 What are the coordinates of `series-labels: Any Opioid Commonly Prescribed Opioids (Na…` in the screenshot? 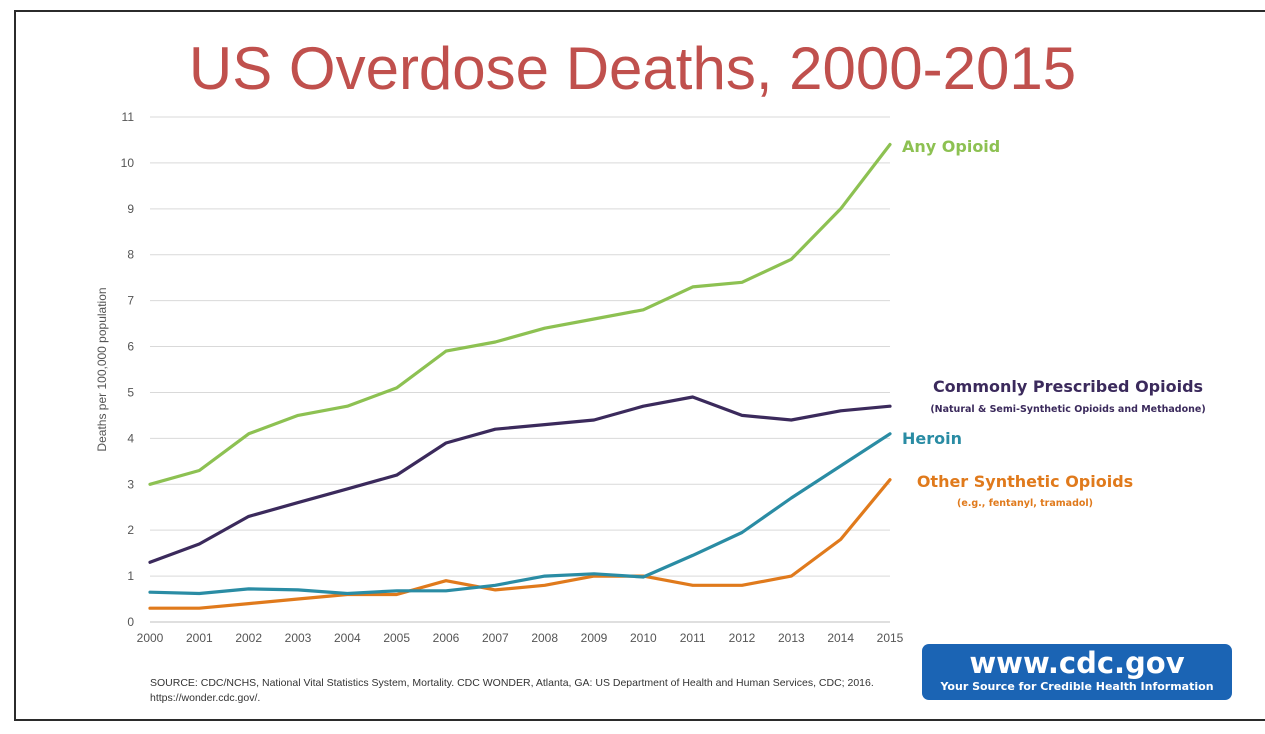 It's located at (1054, 323).